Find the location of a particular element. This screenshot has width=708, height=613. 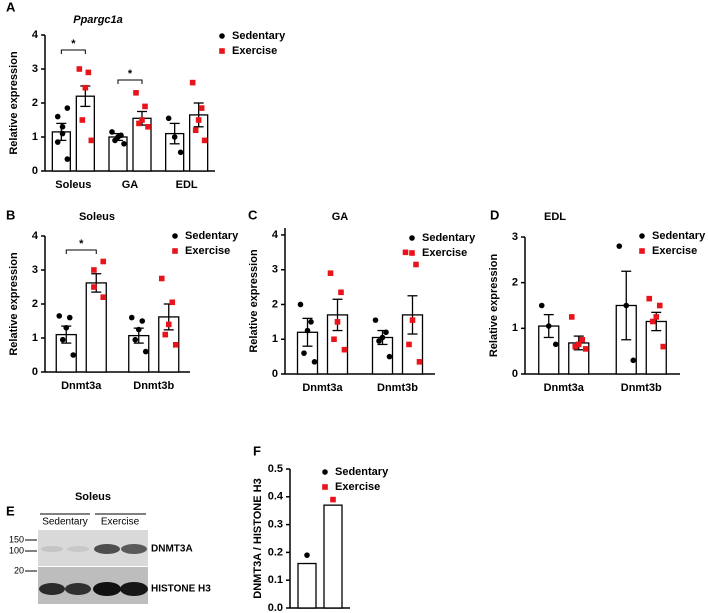

panel-letter: C is located at coordinates (253, 214).